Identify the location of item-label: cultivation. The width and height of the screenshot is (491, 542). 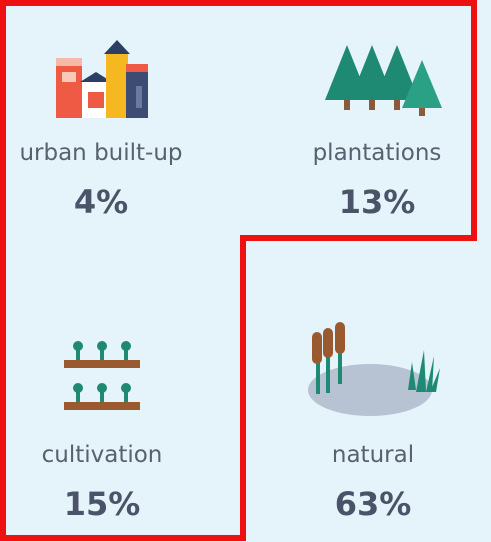
(102, 455).